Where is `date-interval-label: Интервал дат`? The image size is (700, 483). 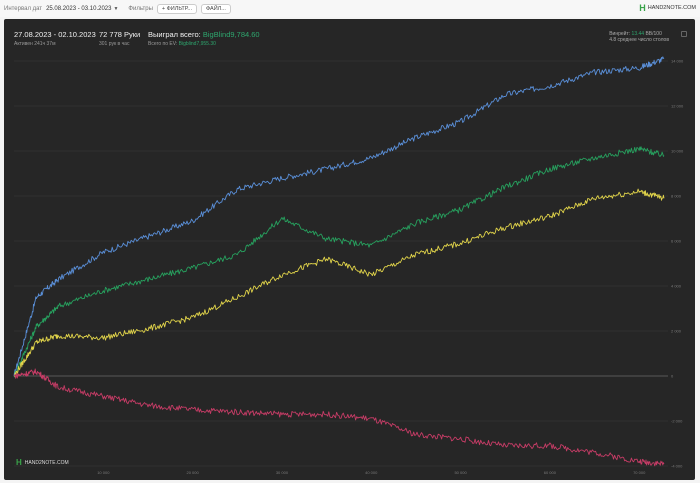 date-interval-label: Интервал дат is located at coordinates (23, 8).